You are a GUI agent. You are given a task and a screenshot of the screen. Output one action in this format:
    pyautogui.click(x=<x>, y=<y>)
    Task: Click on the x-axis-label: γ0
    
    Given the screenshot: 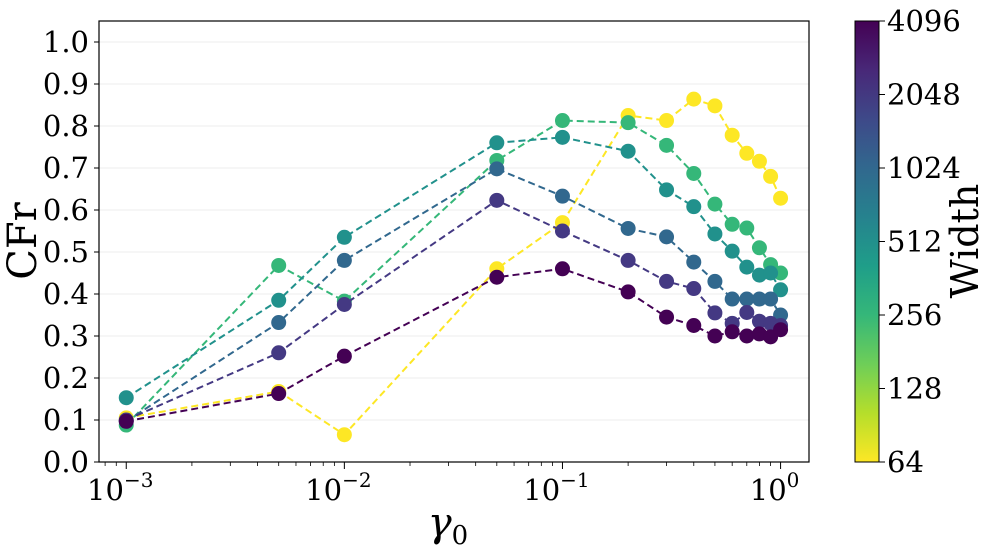 What is the action you would take?
    pyautogui.click(x=448, y=524)
    